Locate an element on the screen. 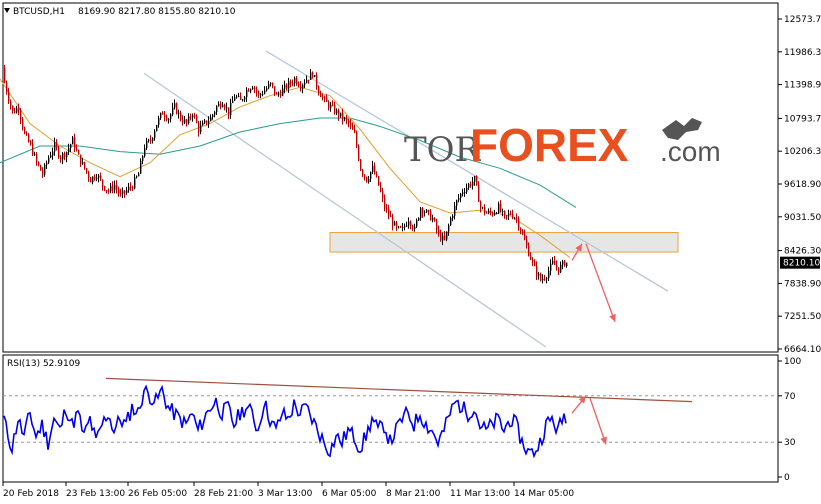 This screenshot has height=504, width=821. price-tick-label: 10793.70 is located at coordinates (802, 119).